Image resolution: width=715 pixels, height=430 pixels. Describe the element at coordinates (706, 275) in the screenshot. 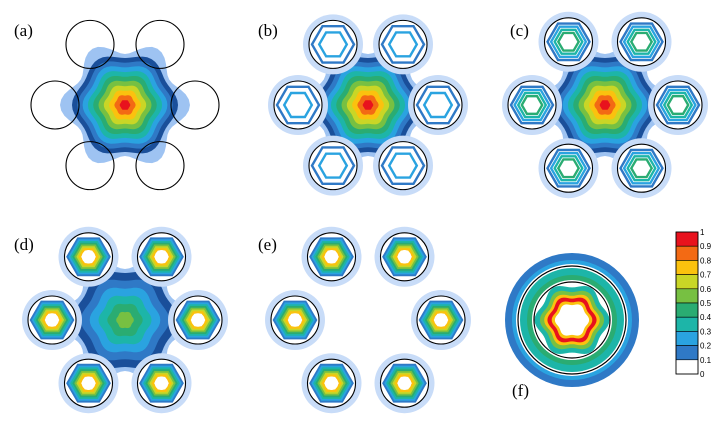

I see `colorbar-tick-label: 0.7` at that location.